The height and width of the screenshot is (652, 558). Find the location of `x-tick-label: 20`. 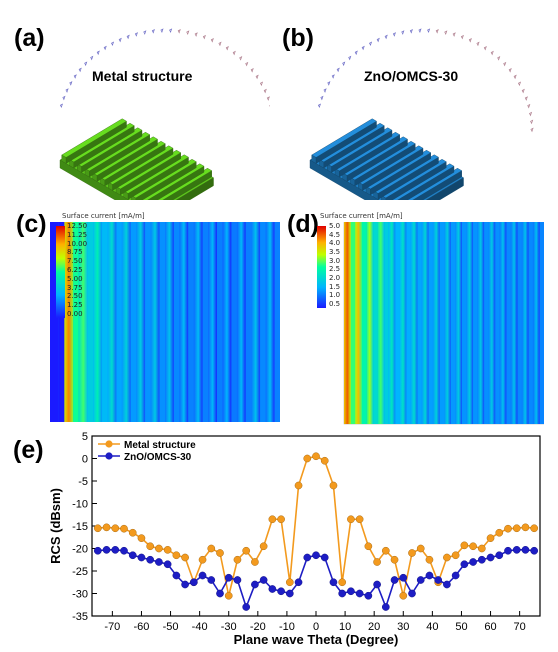

x-tick-label: 20 is located at coordinates (374, 627).